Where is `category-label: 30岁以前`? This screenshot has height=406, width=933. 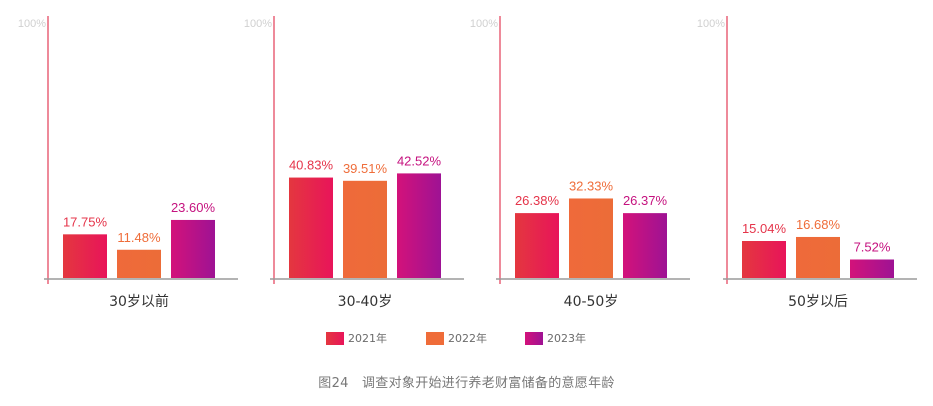 category-label: 30岁以前 is located at coordinates (139, 301).